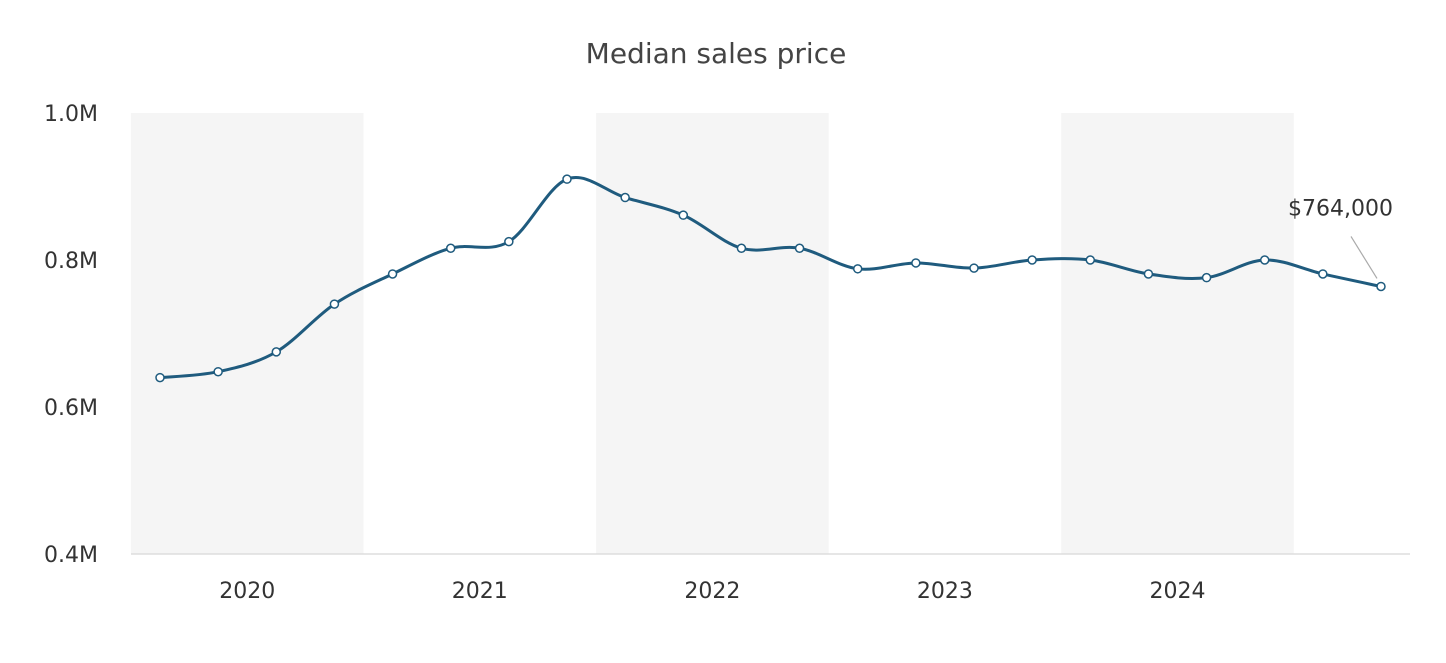  Describe the element at coordinates (716, 53) in the screenshot. I see `chart-title: Median sales price` at that location.